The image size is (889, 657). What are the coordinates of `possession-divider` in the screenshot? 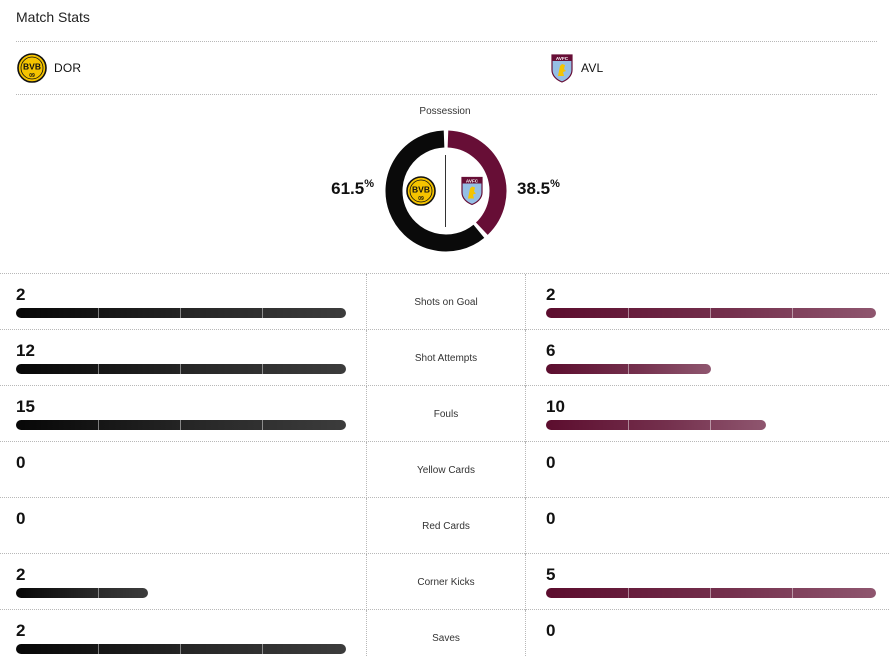 It's located at (445, 191).